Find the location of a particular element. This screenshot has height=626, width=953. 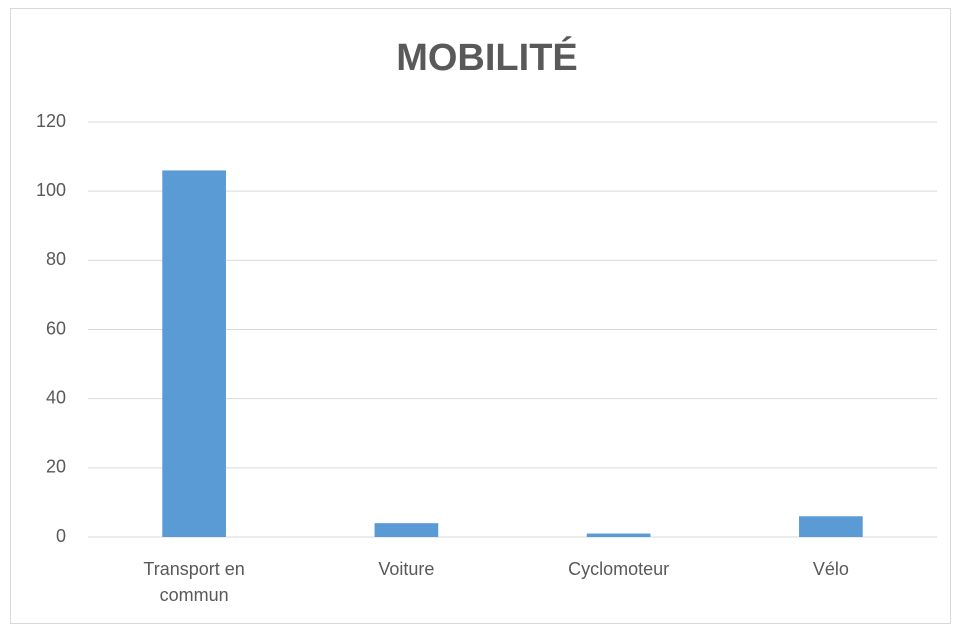

x-tick-label: Cyclomoteur is located at coordinates (619, 569).